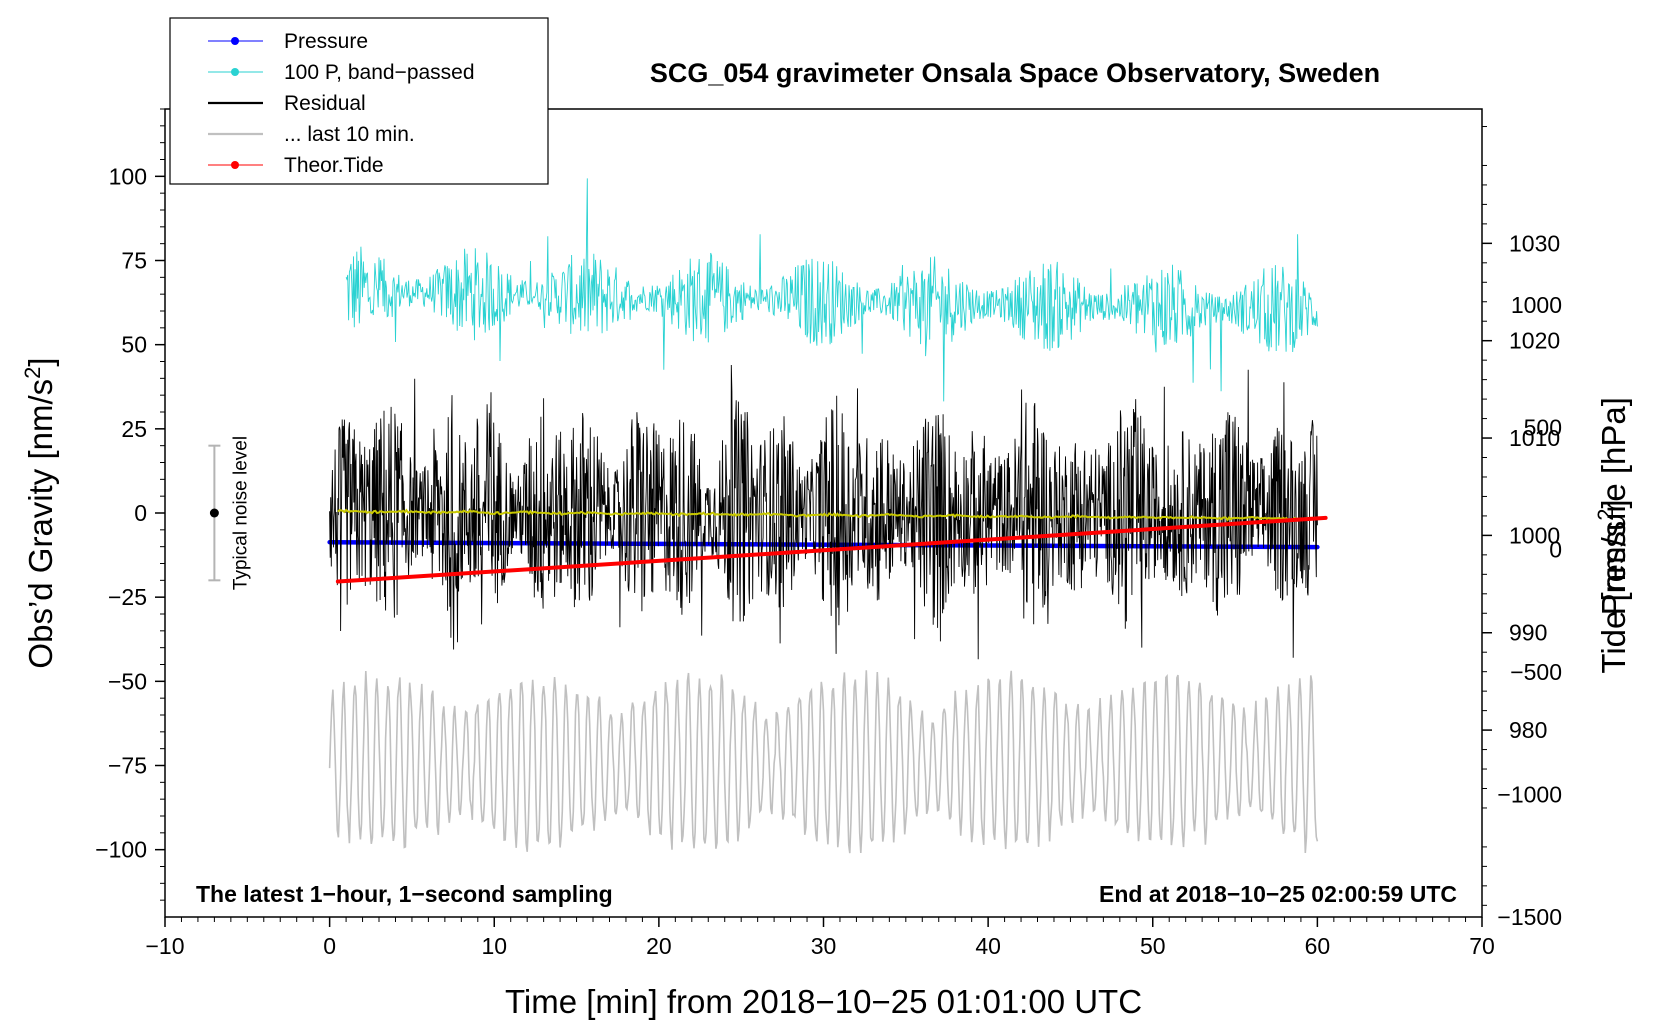 The height and width of the screenshot is (1020, 1660). I want to click on y-axis-label-pressure: Pressure [hPa], so click(1613, 506).